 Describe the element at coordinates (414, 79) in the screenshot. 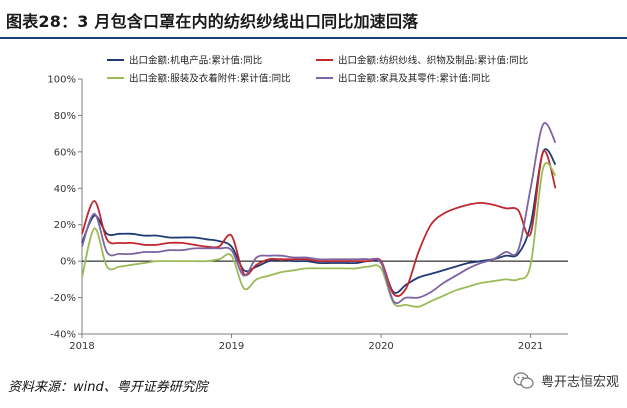

I see `legend-label-4: 出口金额:家具及其零件:累计值:同比` at that location.